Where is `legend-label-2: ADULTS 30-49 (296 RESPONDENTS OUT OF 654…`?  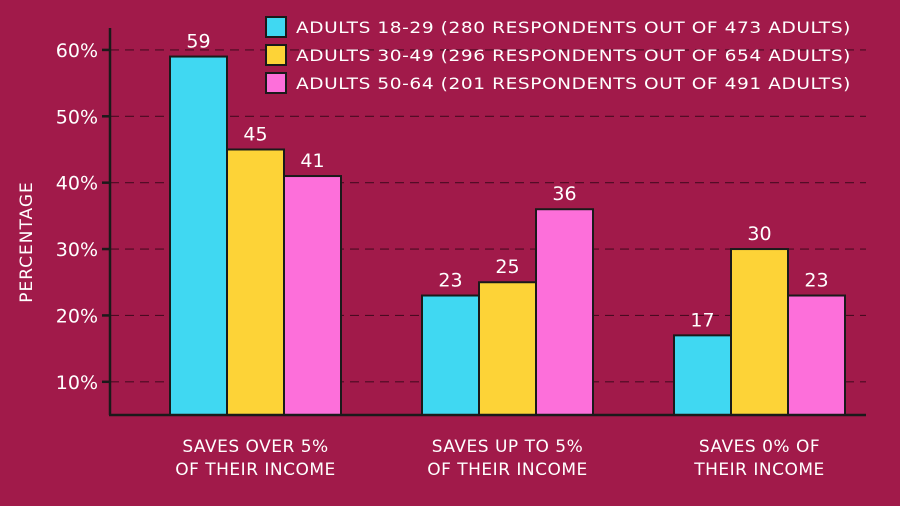 legend-label-2: ADULTS 30-49 (296 RESPONDENTS OUT OF 654… is located at coordinates (573, 55).